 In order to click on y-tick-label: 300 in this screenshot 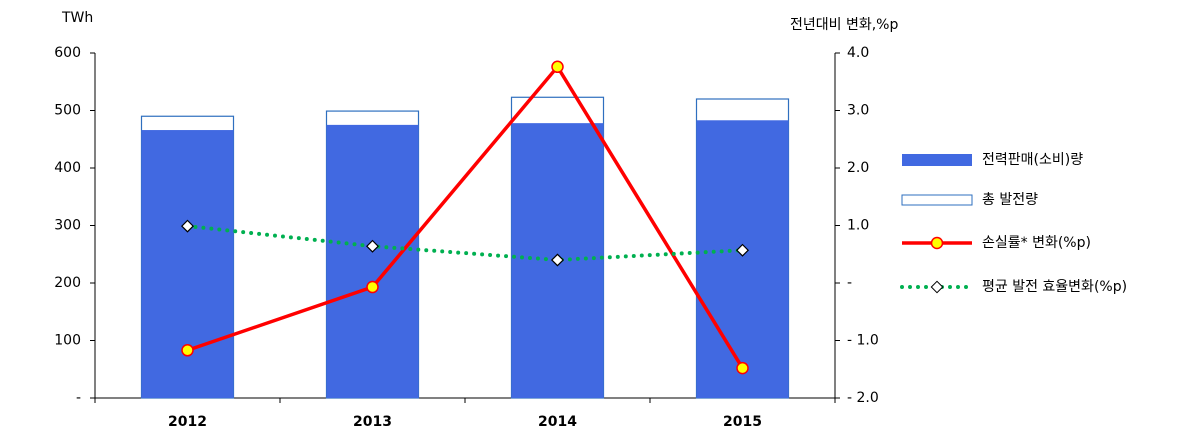, I will do `click(67, 226)`.